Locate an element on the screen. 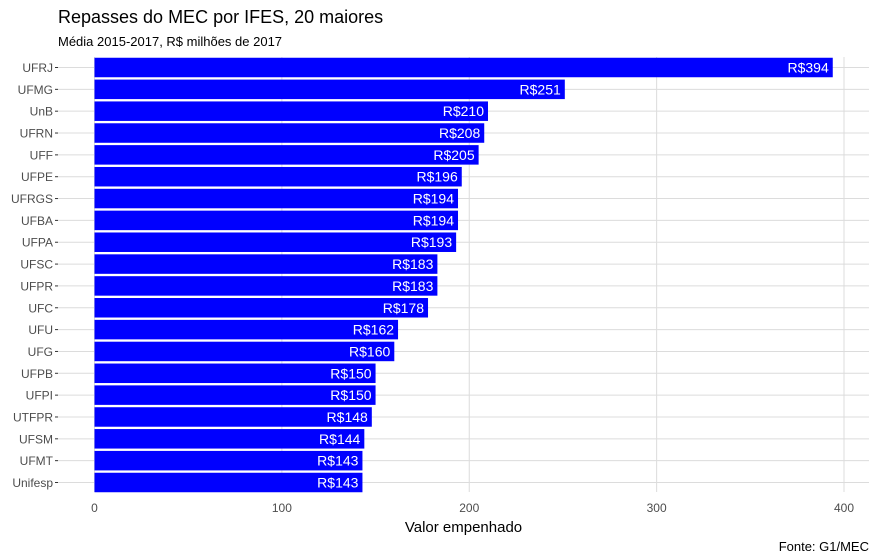 Image resolution: width=877 pixels, height=560 pixels. bar-value-label: R$394 is located at coordinates (807, 68).